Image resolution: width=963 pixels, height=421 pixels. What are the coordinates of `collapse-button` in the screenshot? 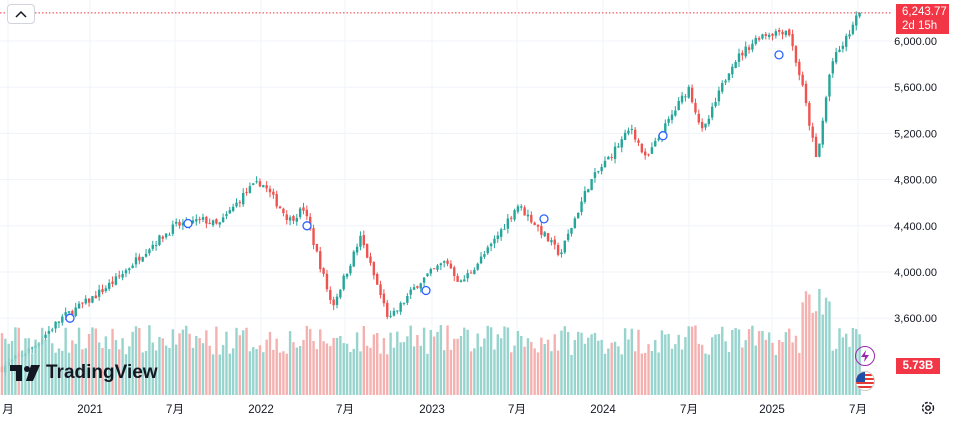 It's located at (21, 14).